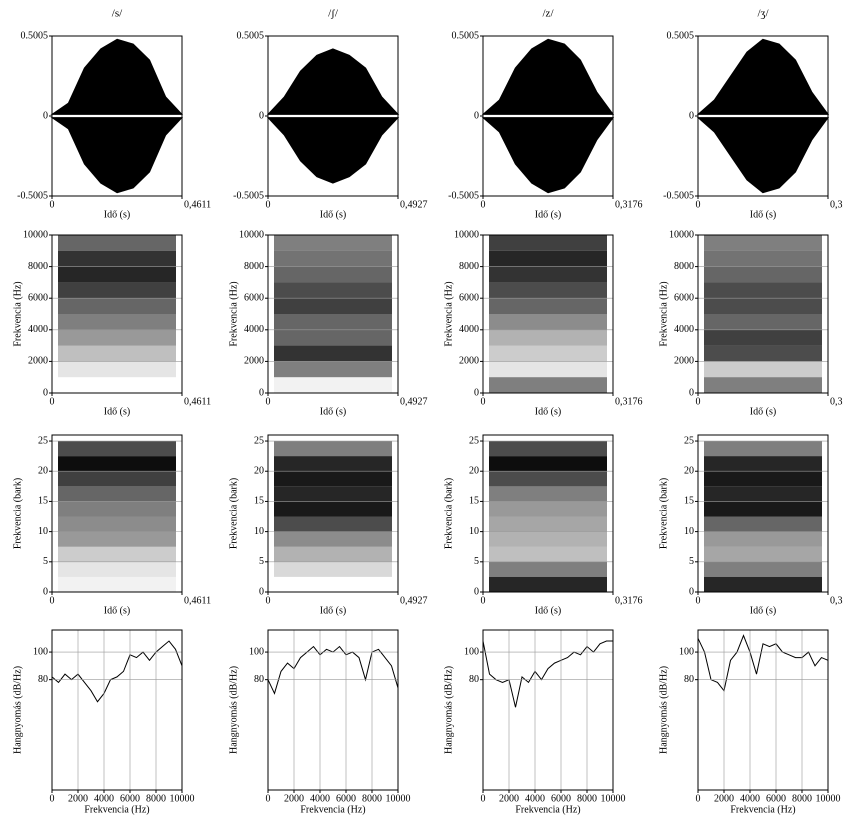 Image resolution: width=843 pixels, height=816 pixels. What do you see at coordinates (333, 14) in the screenshot?
I see `column-title: /ʃ/` at bounding box center [333, 14].